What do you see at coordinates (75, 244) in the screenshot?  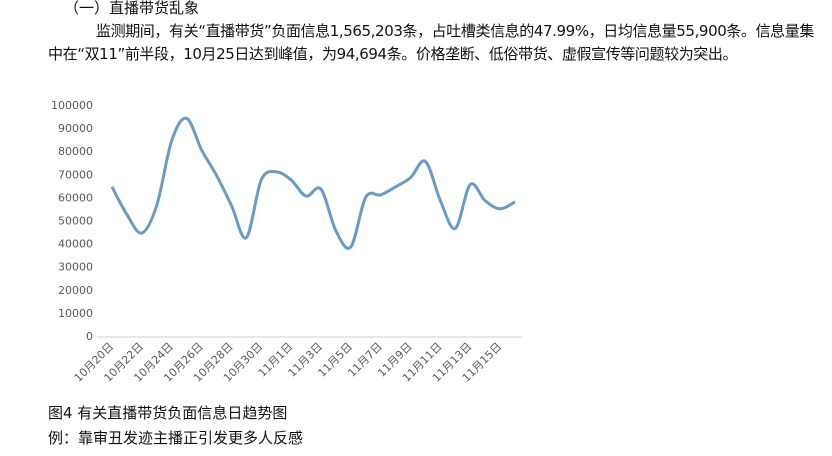 I see `y-tick-label: 40000` at bounding box center [75, 244].